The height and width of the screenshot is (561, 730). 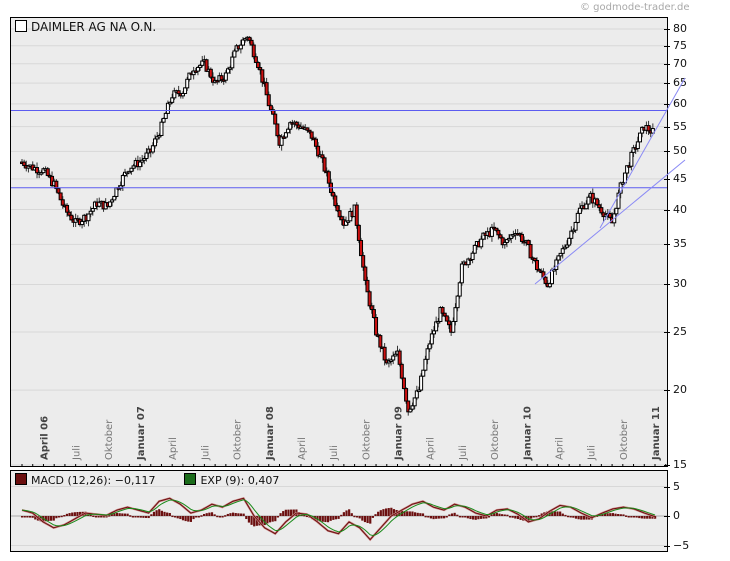 I want to click on copyright-text: © godmode-trader.de, so click(x=635, y=7).